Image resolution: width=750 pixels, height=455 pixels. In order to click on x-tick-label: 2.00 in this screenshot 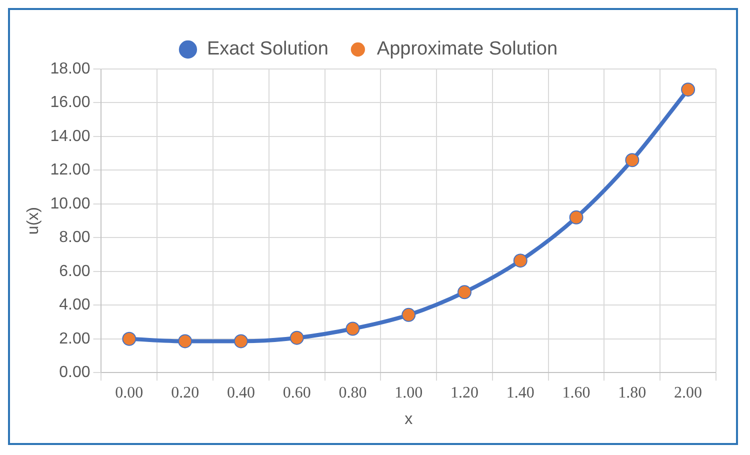, I will do `click(688, 393)`.